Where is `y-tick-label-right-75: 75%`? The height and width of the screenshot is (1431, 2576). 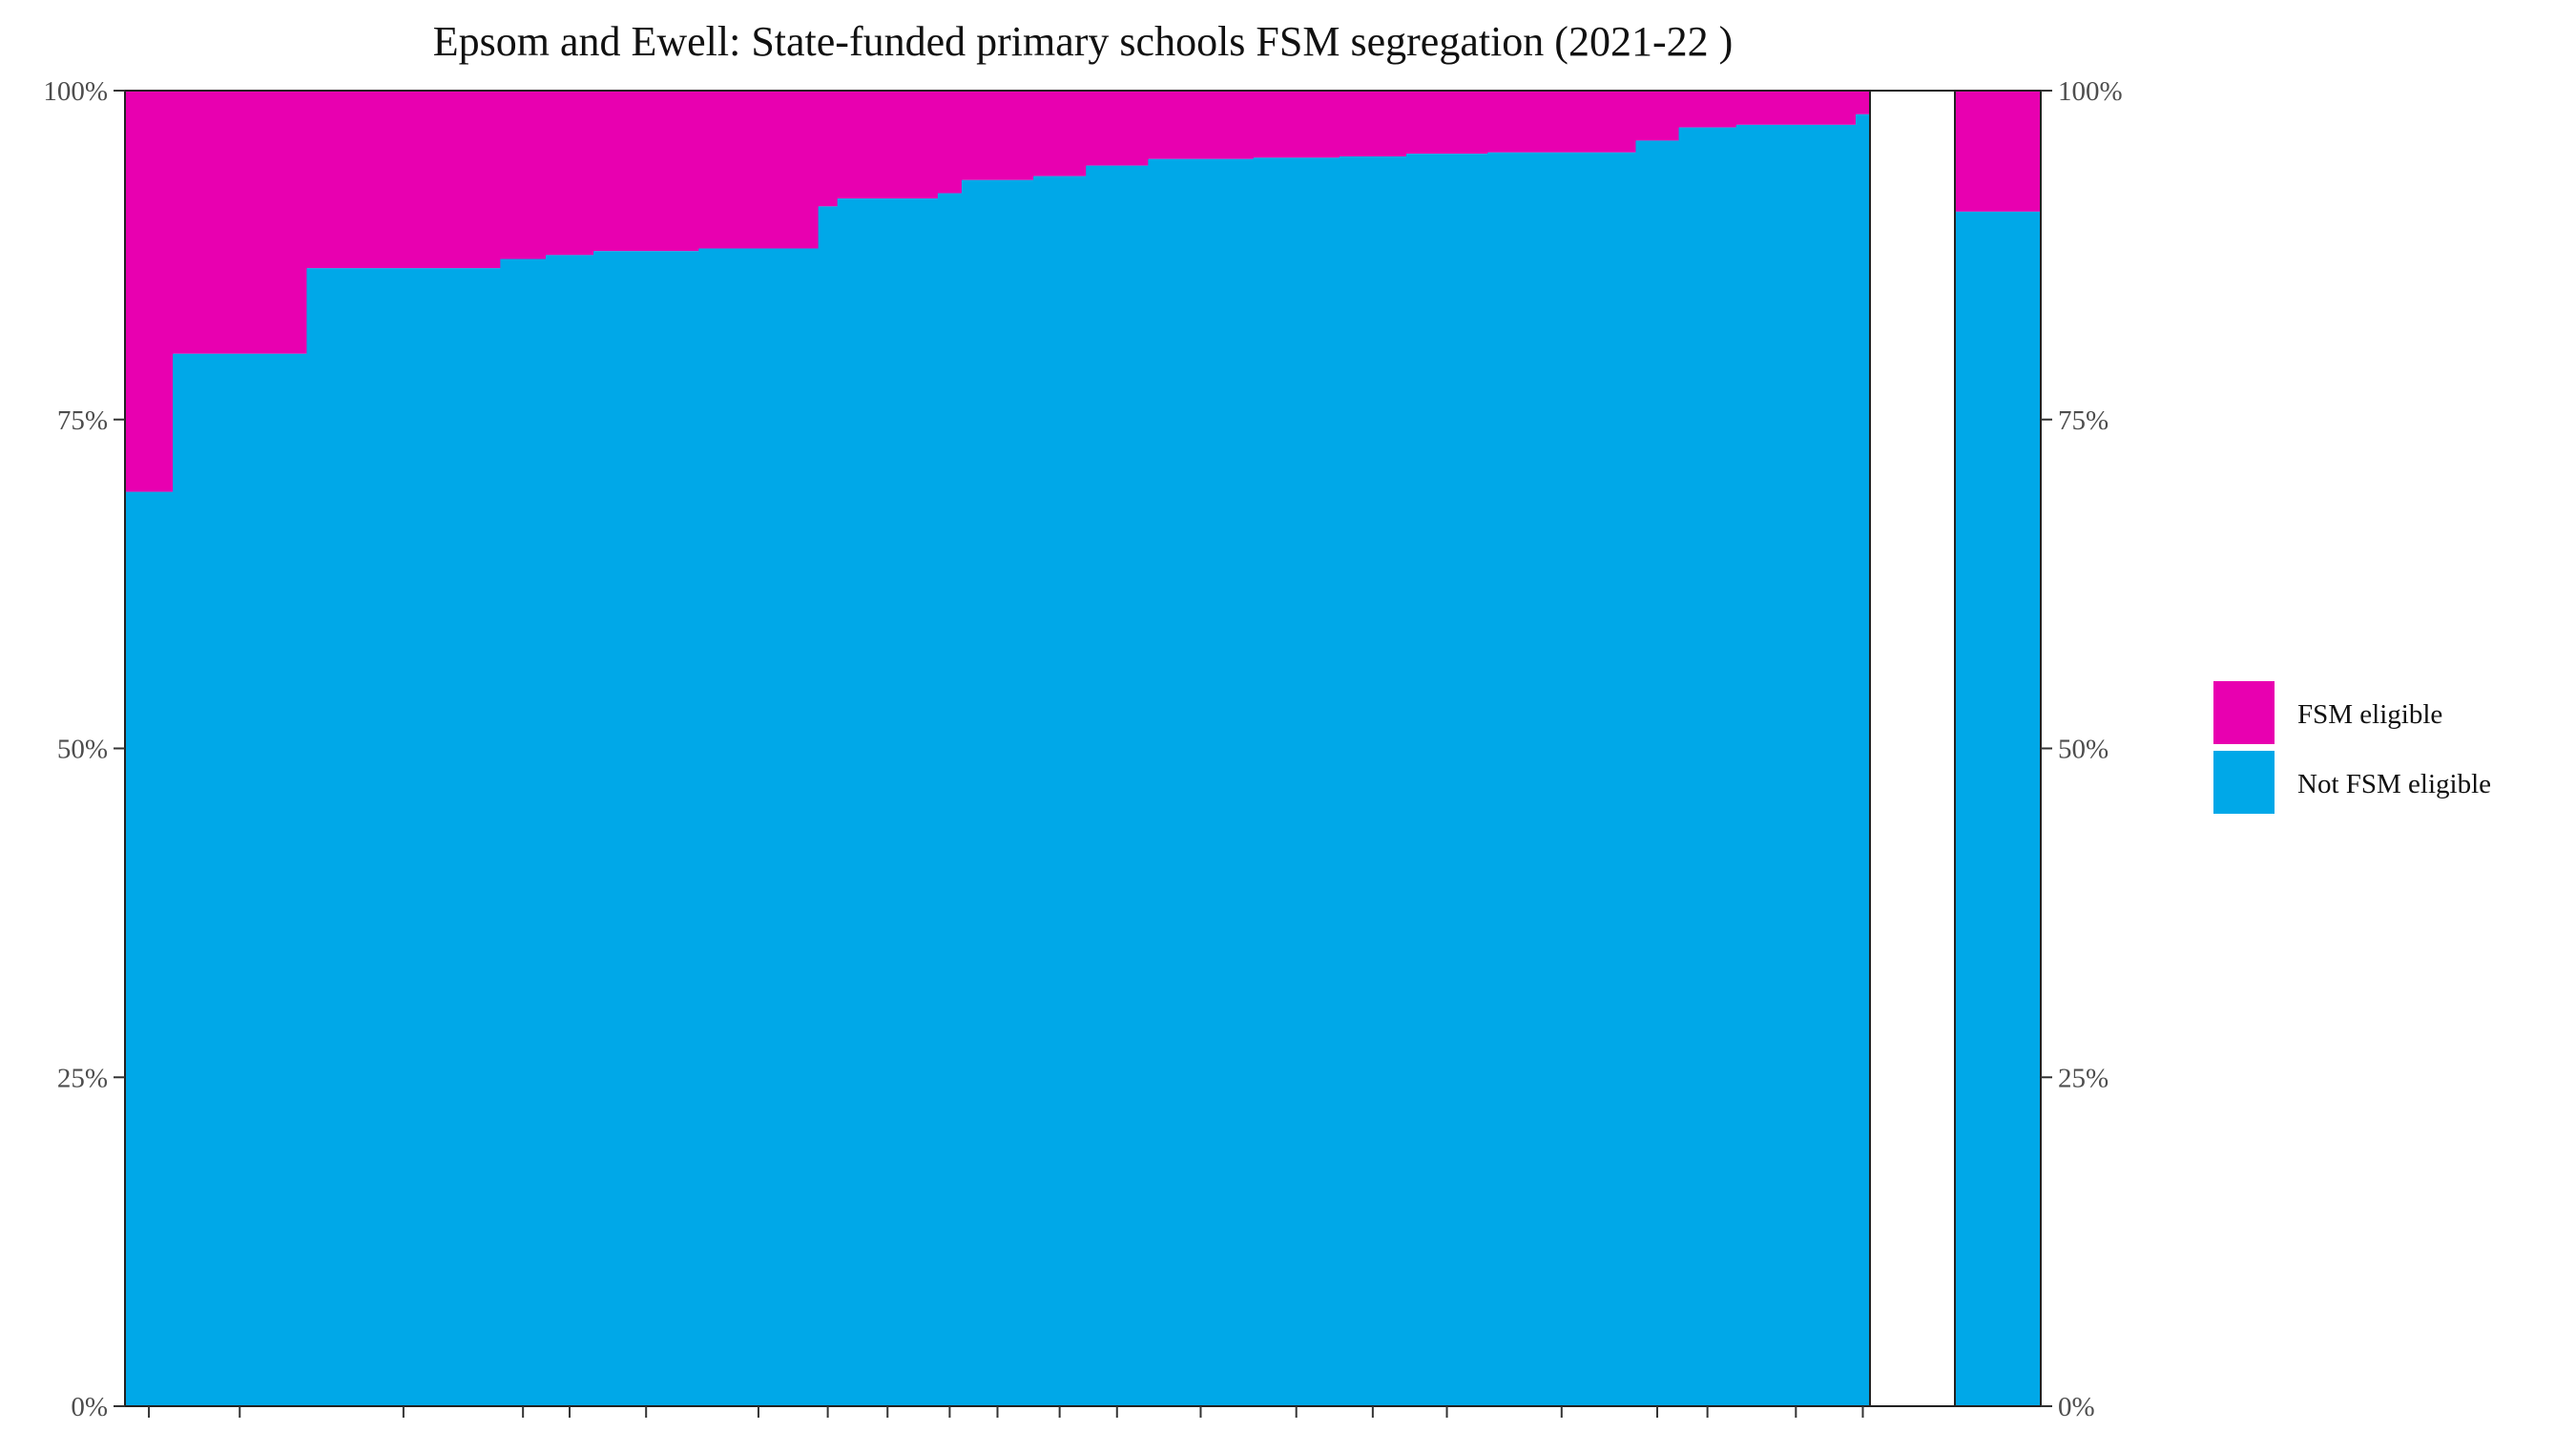
y-tick-label-right-75: 75% is located at coordinates (2083, 420).